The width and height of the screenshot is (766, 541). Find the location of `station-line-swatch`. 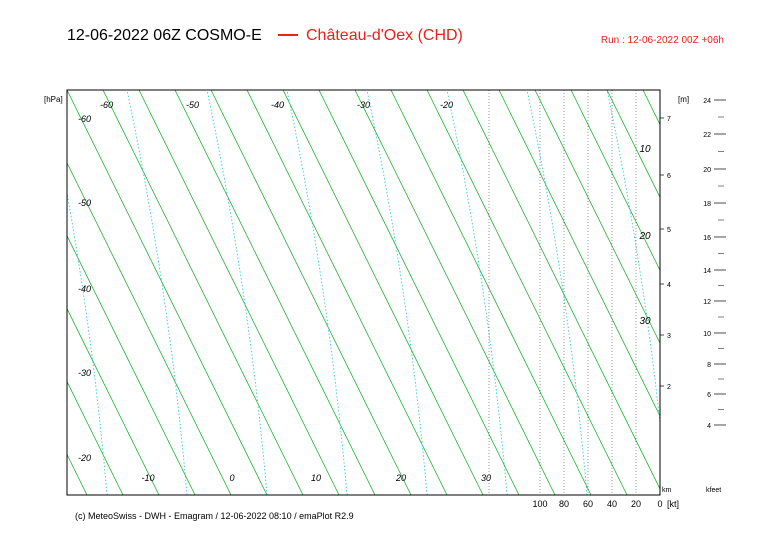

station-line-swatch is located at coordinates (288, 34).